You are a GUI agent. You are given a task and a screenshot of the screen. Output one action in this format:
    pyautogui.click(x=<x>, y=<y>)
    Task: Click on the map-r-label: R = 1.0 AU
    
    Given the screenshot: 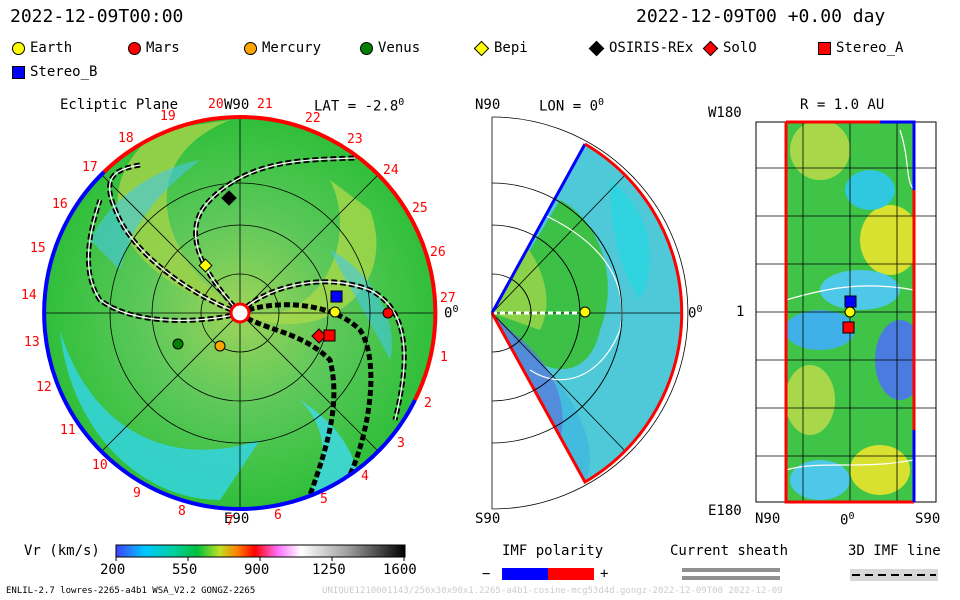 What is the action you would take?
    pyautogui.click(x=842, y=105)
    